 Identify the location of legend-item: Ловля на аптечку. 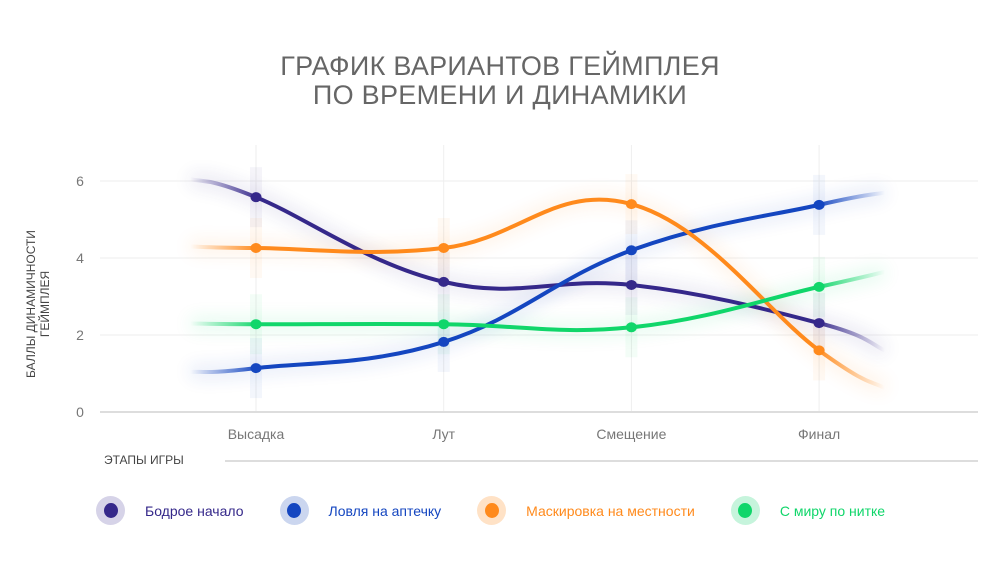
(360, 510).